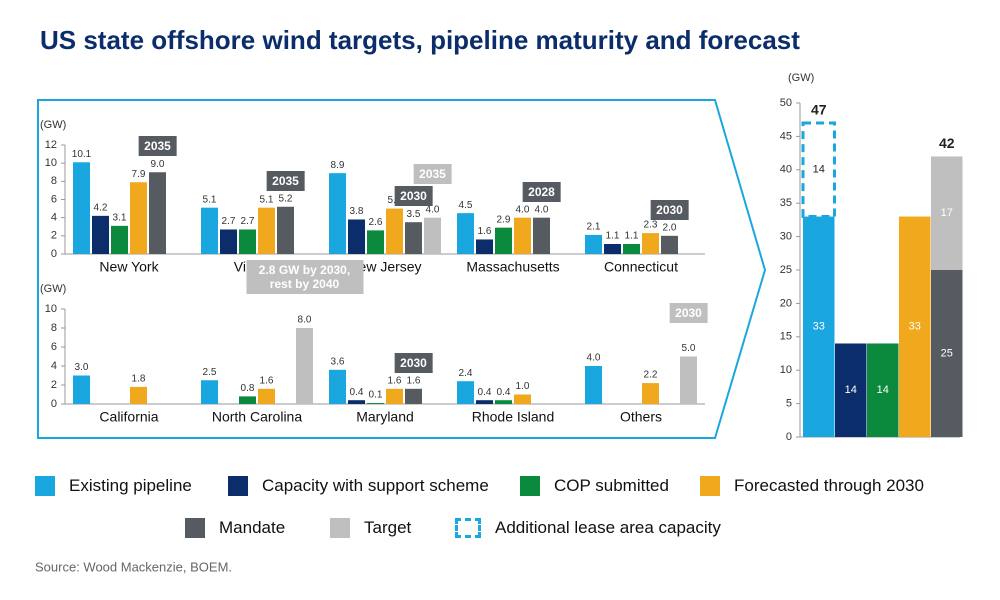 This screenshot has width=1000, height=600. Describe the element at coordinates (786, 103) in the screenshot. I see `y-tick-label: 50` at that location.